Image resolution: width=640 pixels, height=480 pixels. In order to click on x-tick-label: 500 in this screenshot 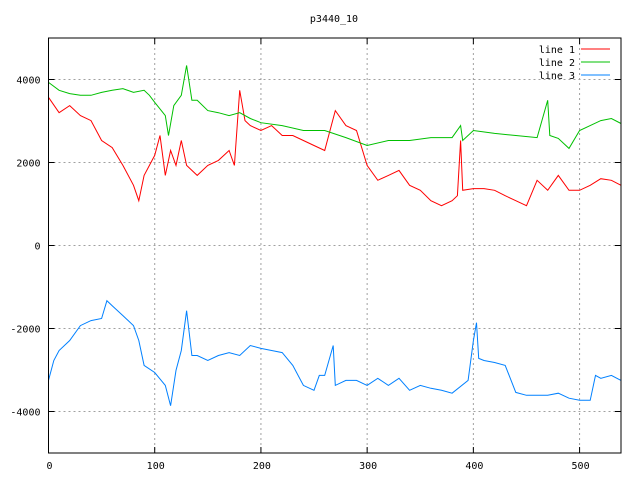, I will do `click(581, 466)`.